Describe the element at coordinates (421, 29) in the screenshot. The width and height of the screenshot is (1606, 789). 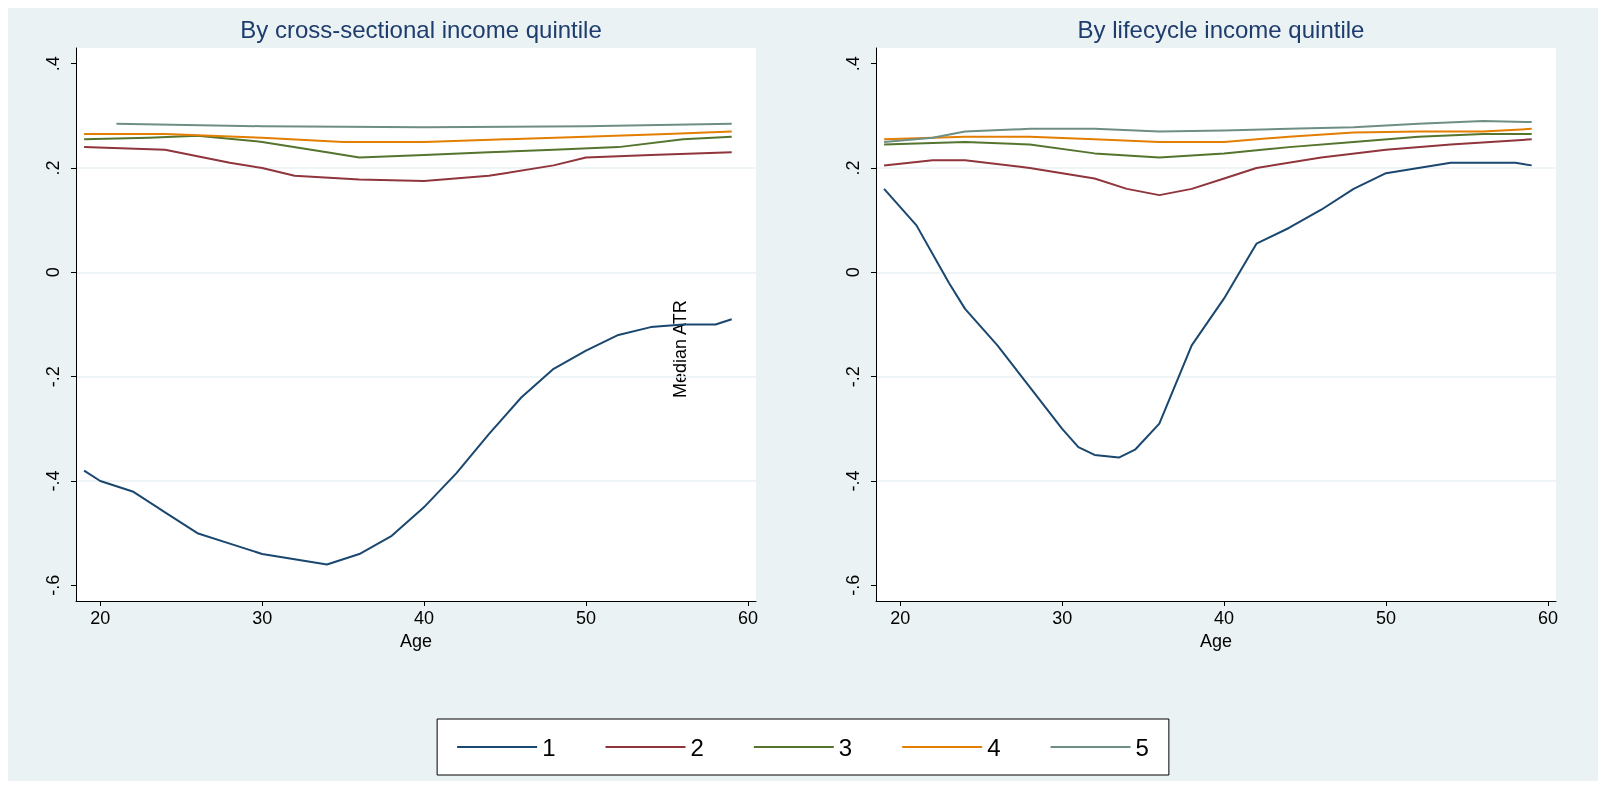
I see `chart-title: By cross-sectional income quintile` at that location.